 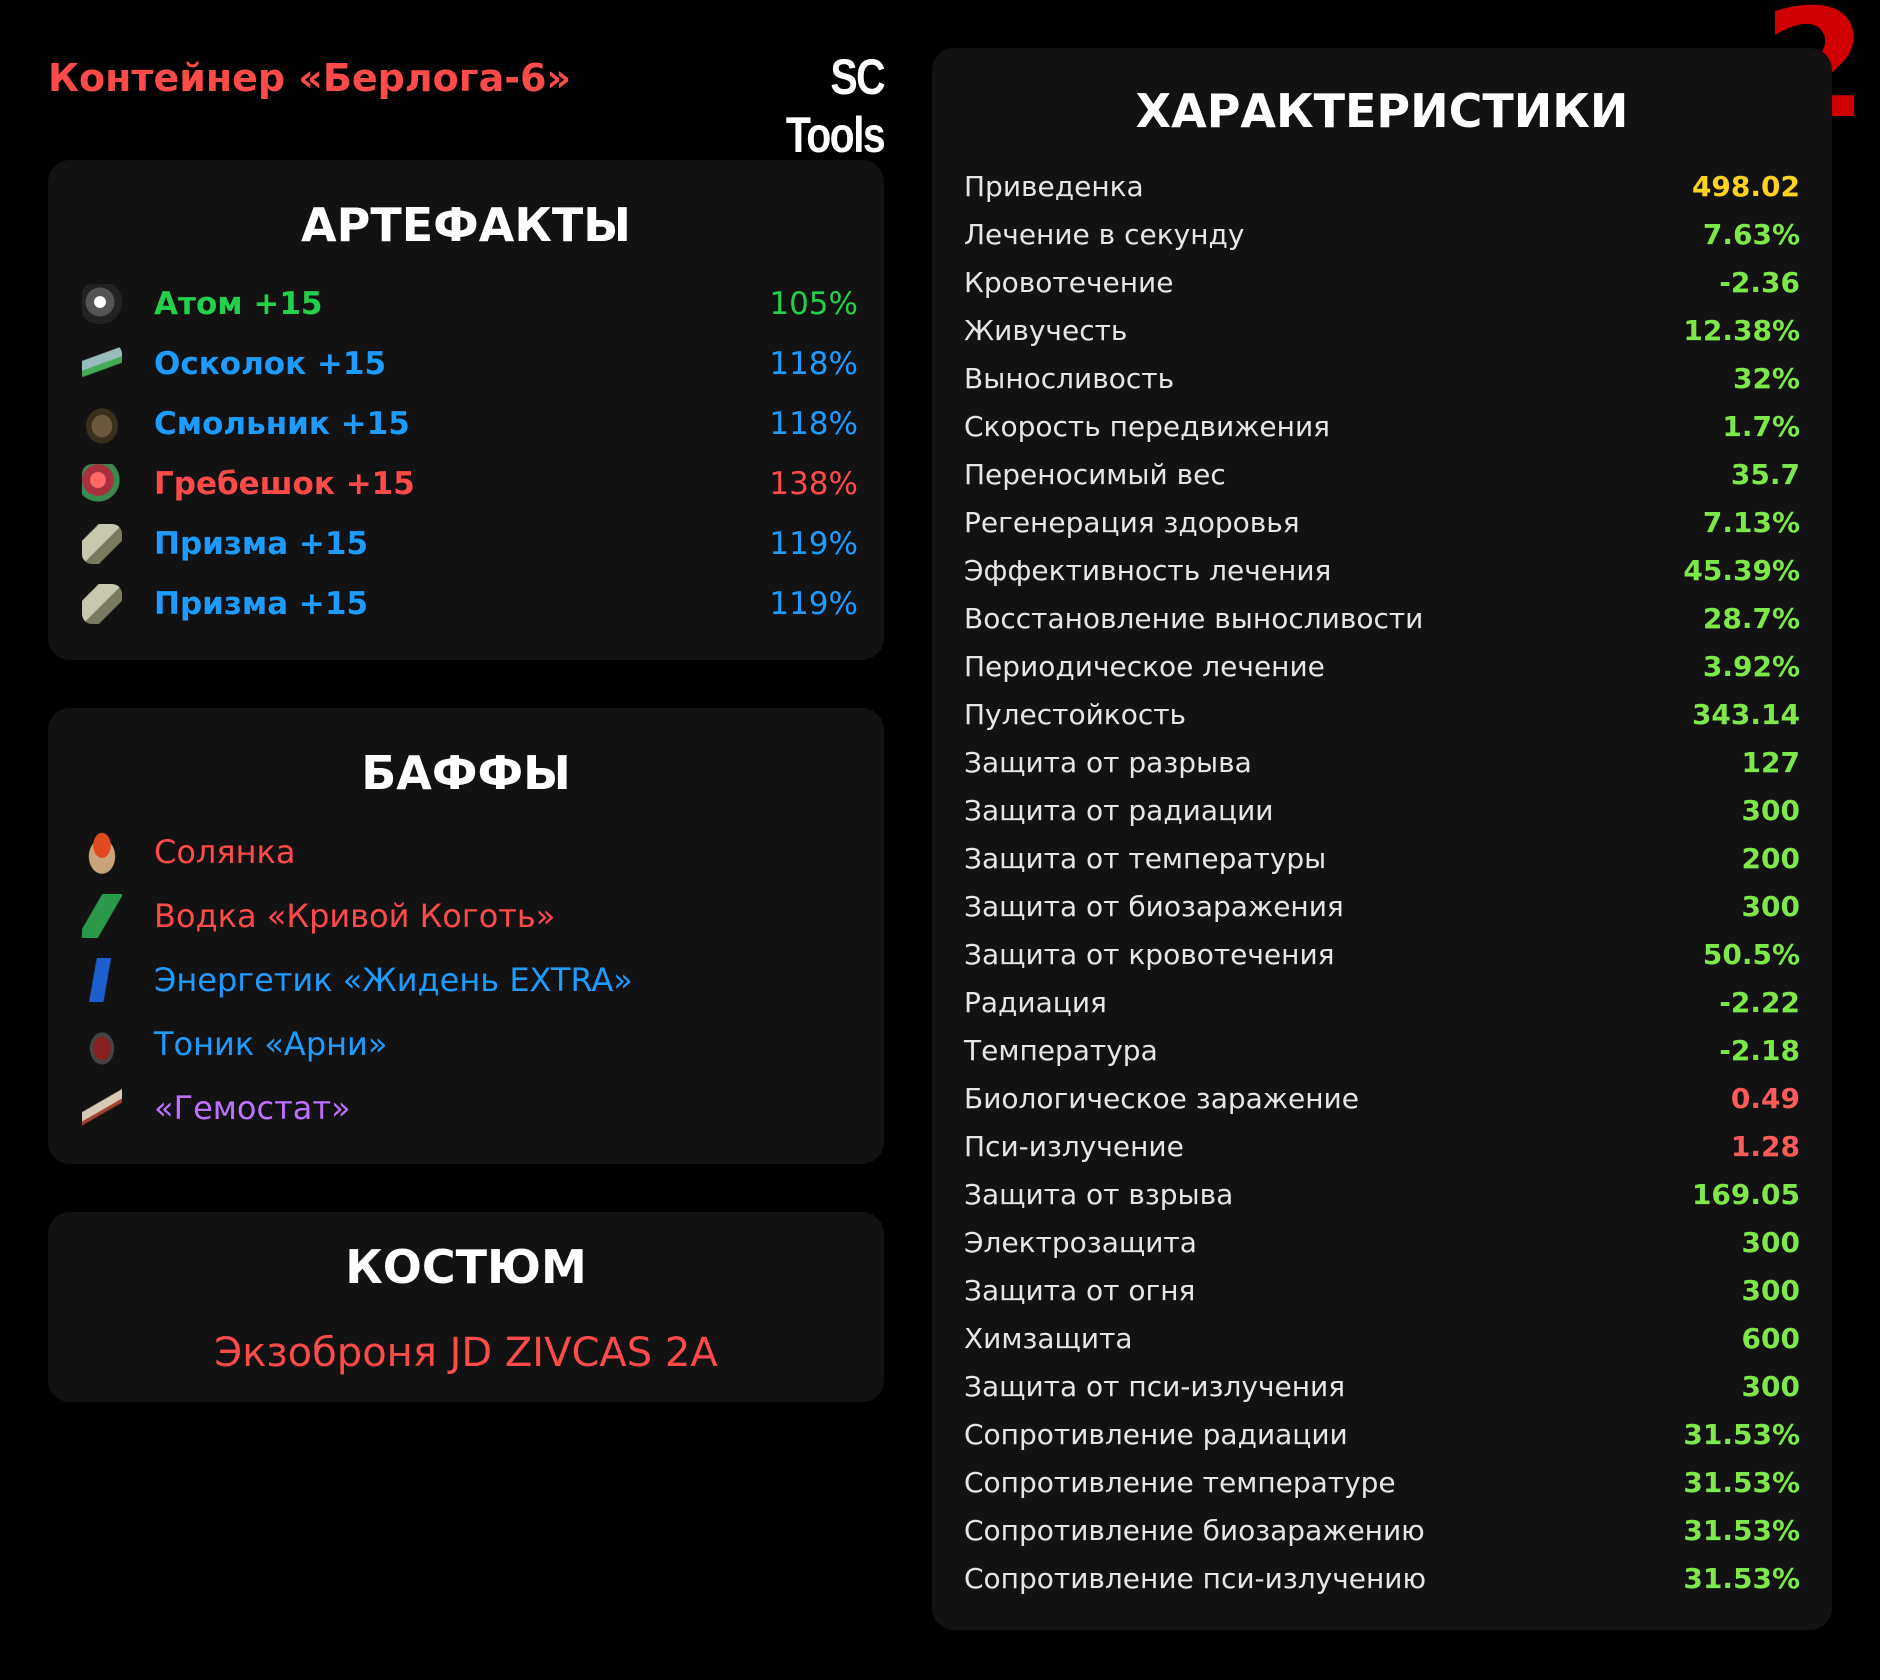 What do you see at coordinates (102, 852) in the screenshot?
I see `soup-bowl-icon` at bounding box center [102, 852].